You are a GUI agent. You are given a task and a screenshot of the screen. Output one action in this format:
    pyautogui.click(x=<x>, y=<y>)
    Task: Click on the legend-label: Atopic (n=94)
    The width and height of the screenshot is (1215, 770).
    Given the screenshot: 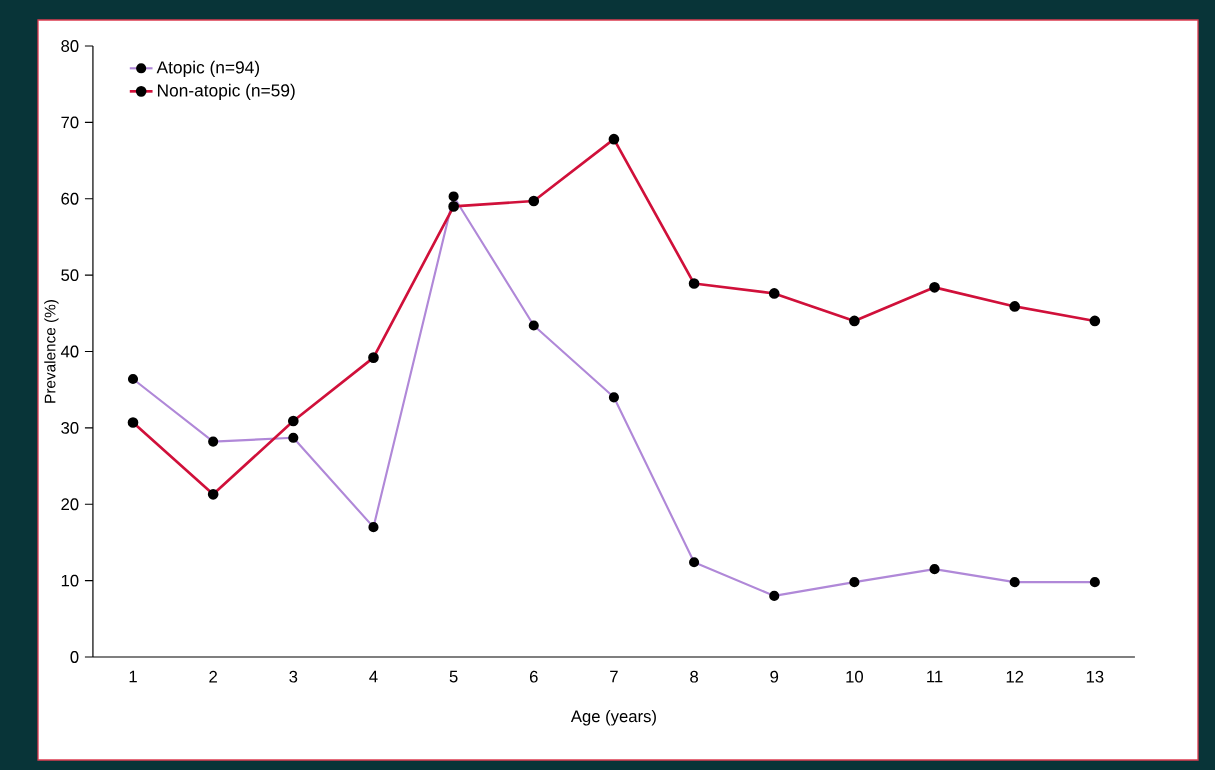 What is the action you would take?
    pyautogui.click(x=208, y=68)
    